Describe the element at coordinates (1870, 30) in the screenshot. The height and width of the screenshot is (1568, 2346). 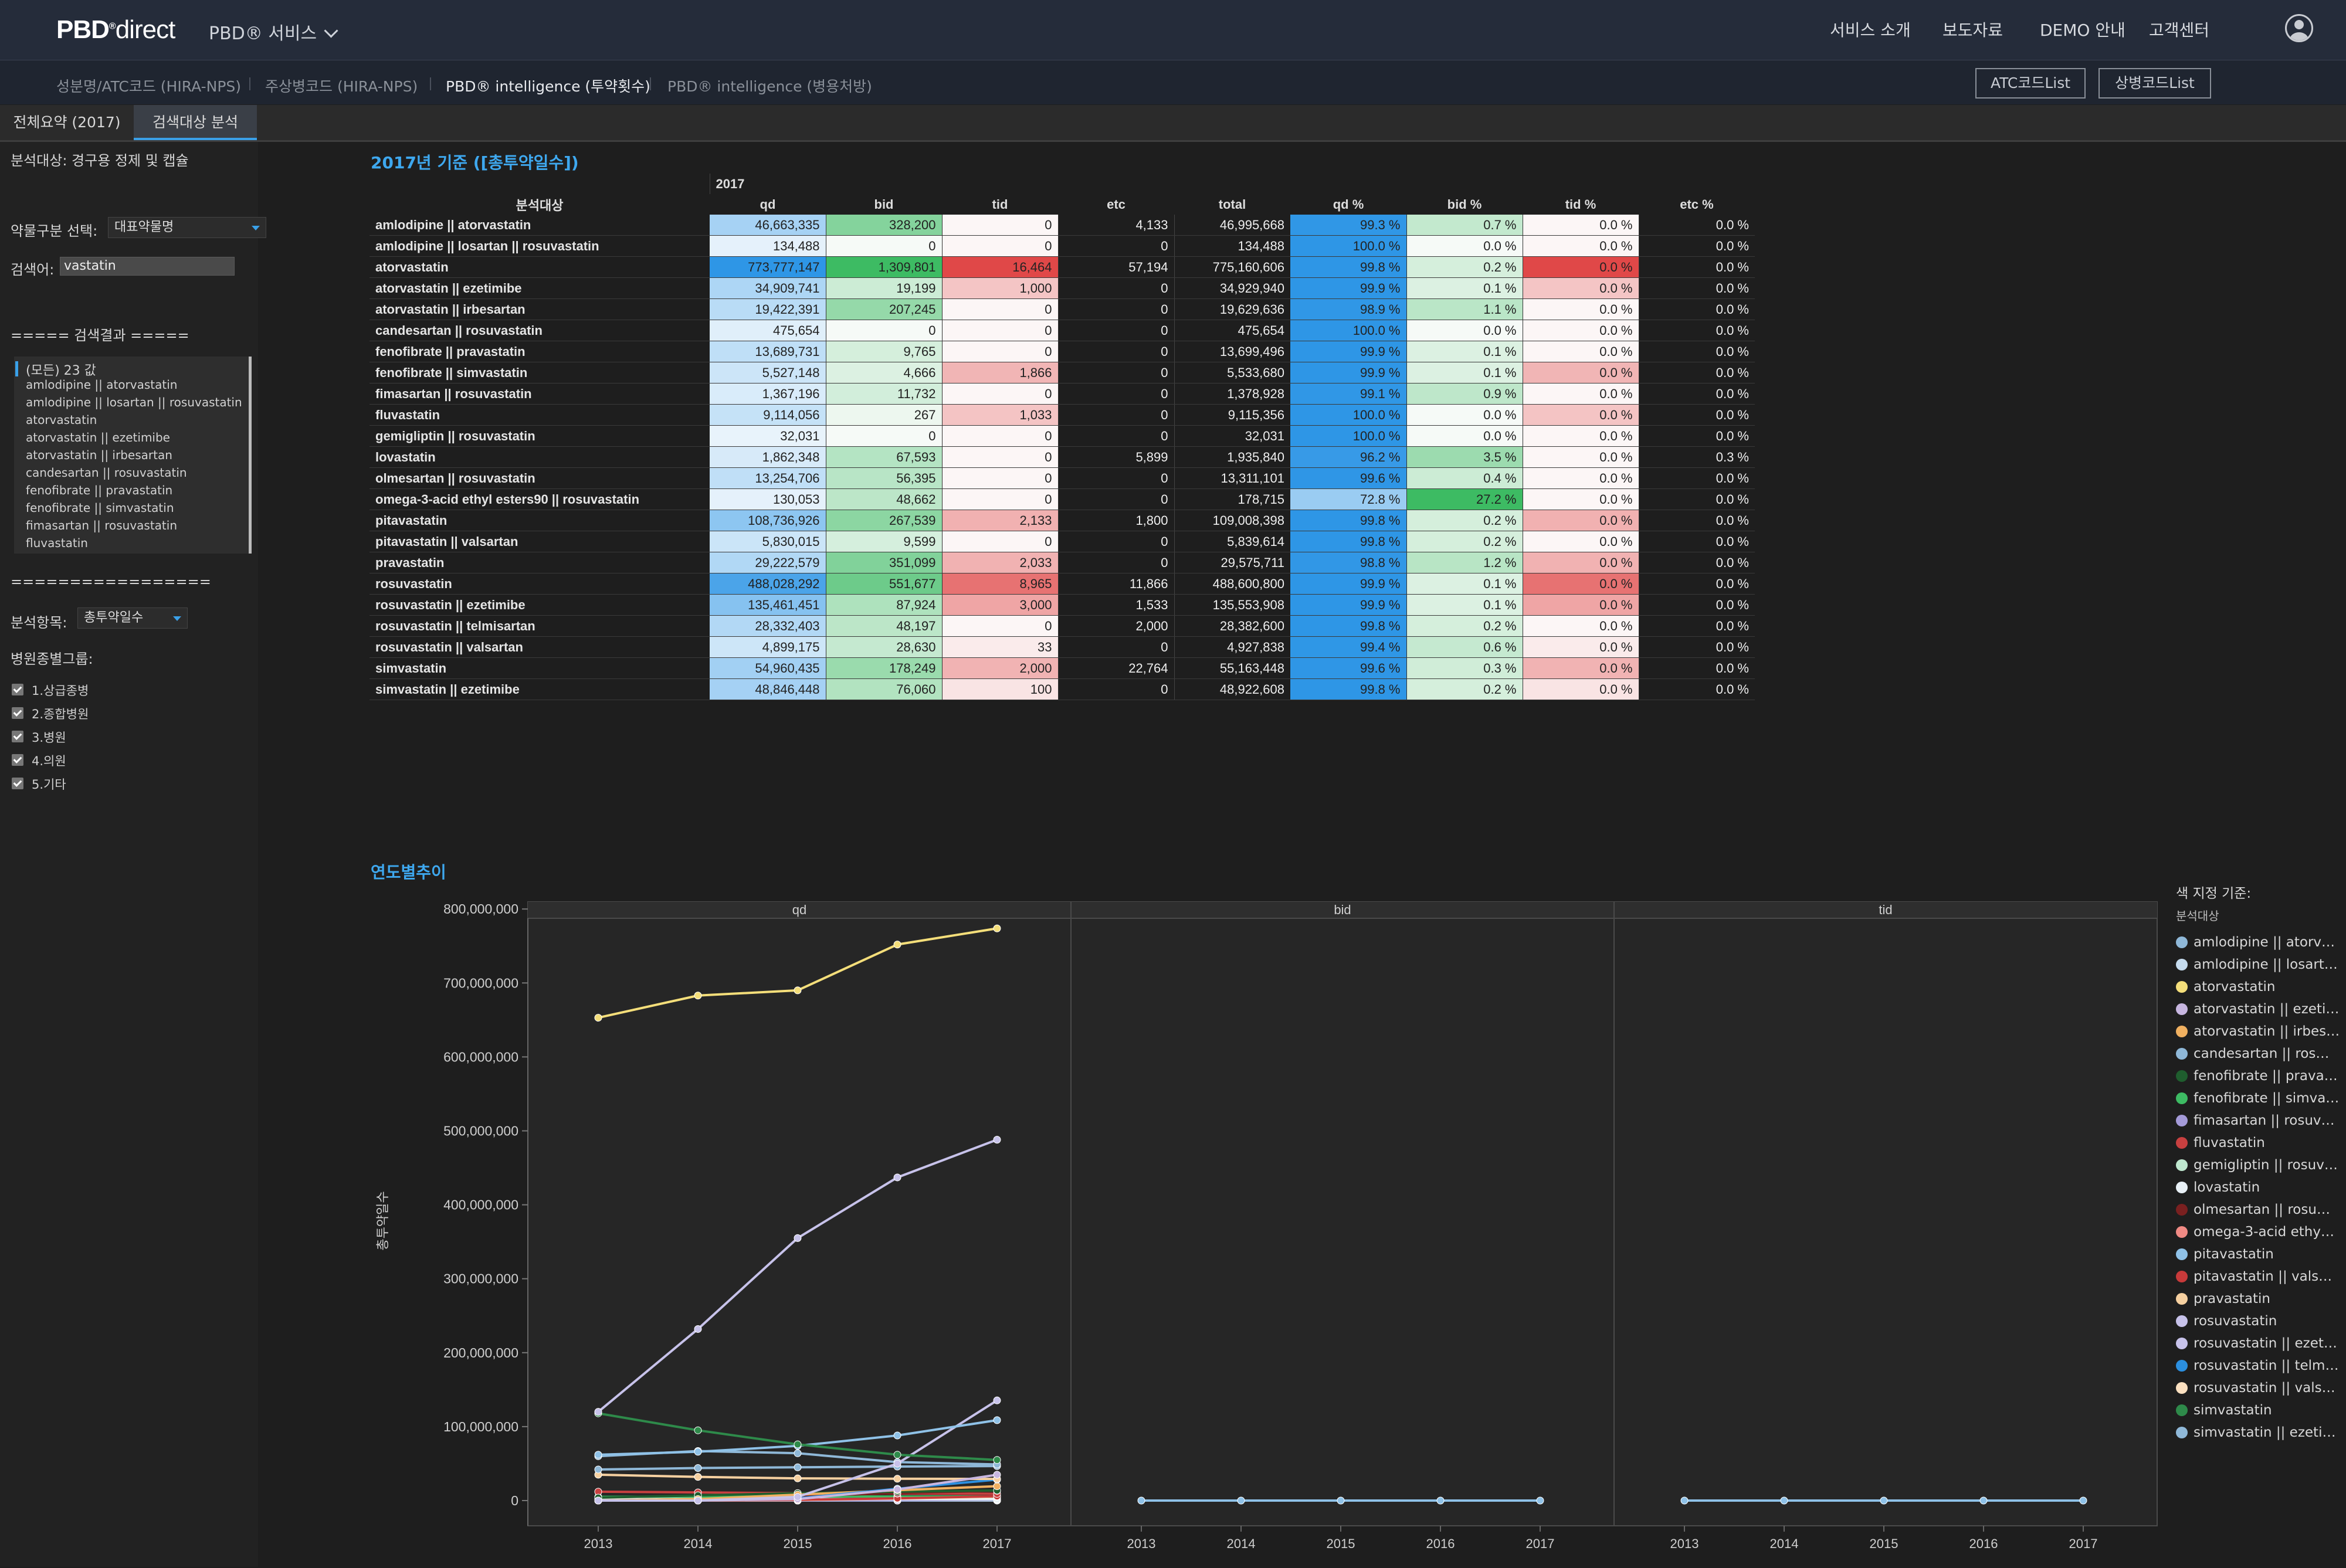
I see `nav-service-intro: 서비스 소개` at that location.